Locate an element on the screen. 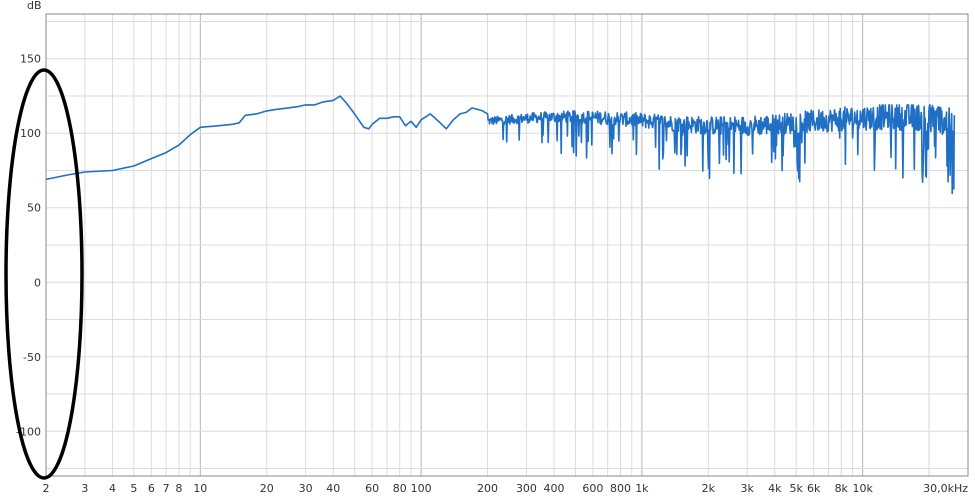  x-tick-label: 10 is located at coordinates (200, 488).